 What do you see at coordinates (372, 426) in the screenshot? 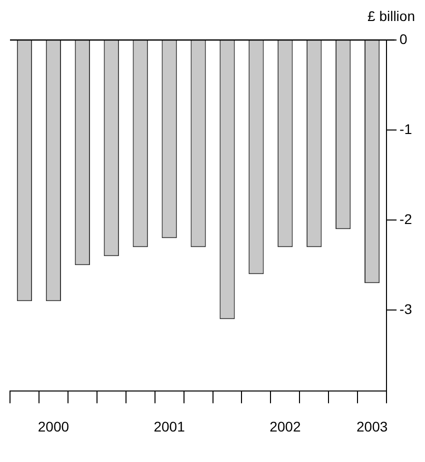
I see `x-tick-label: 2003` at bounding box center [372, 426].